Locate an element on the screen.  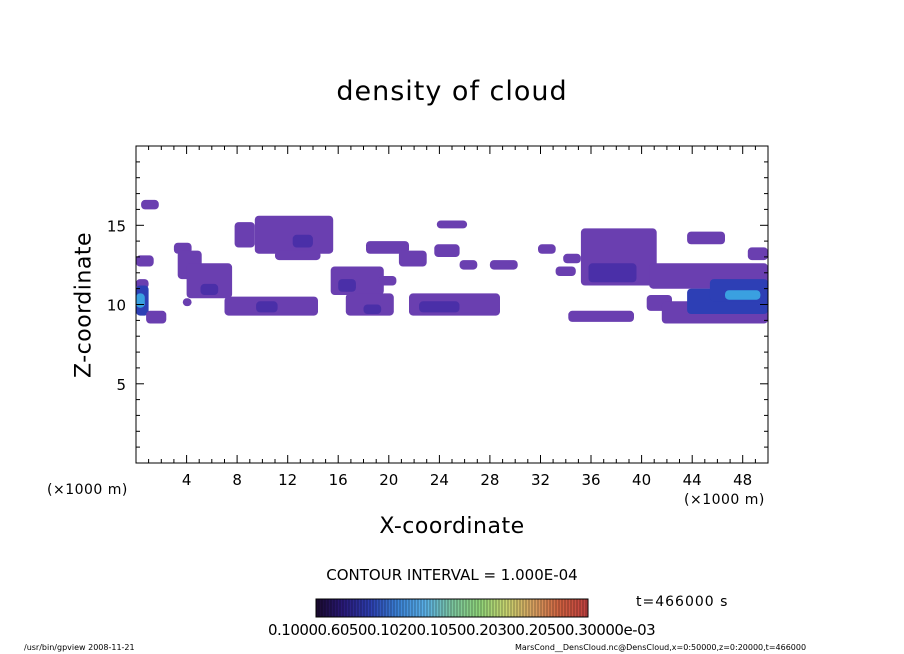
footer-program: /usr/bin/gpview 2008-11-21 is located at coordinates (79, 647).